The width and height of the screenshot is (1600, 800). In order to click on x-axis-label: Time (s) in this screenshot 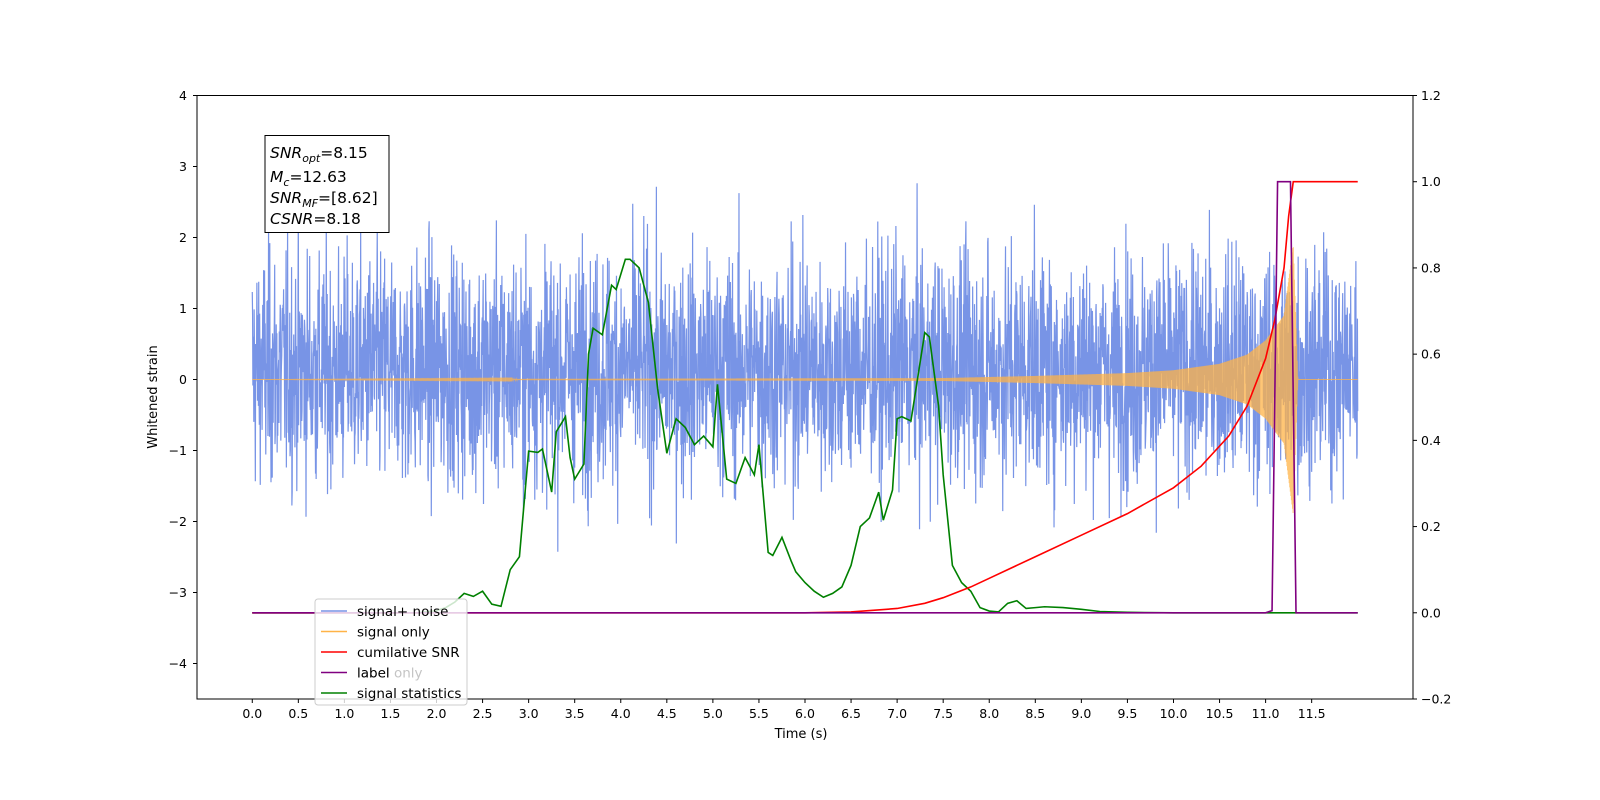, I will do `click(801, 734)`.